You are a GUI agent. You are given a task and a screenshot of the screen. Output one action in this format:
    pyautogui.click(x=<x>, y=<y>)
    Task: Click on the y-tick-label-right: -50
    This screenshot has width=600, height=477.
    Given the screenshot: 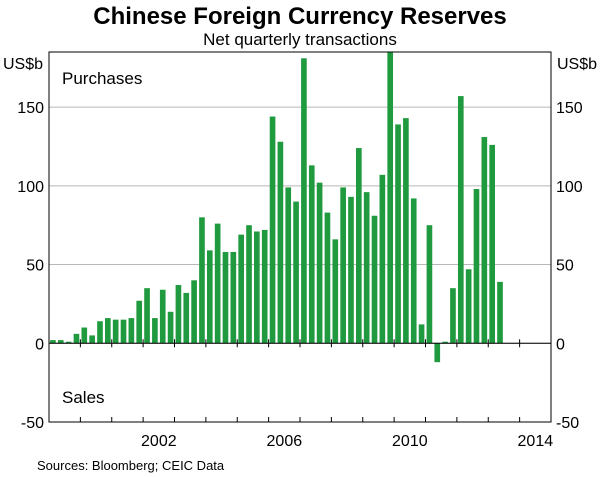 What is the action you would take?
    pyautogui.click(x=567, y=423)
    